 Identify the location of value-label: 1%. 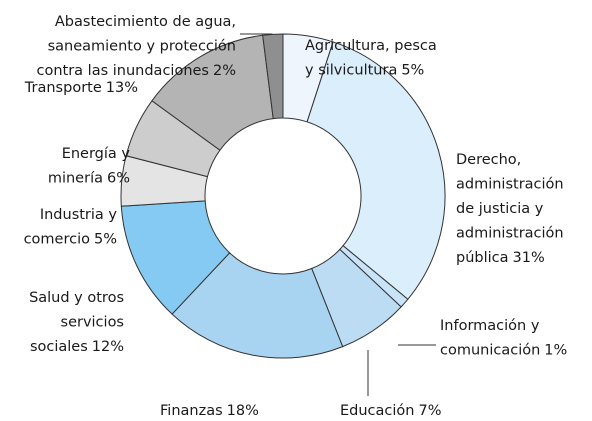
(555, 351).